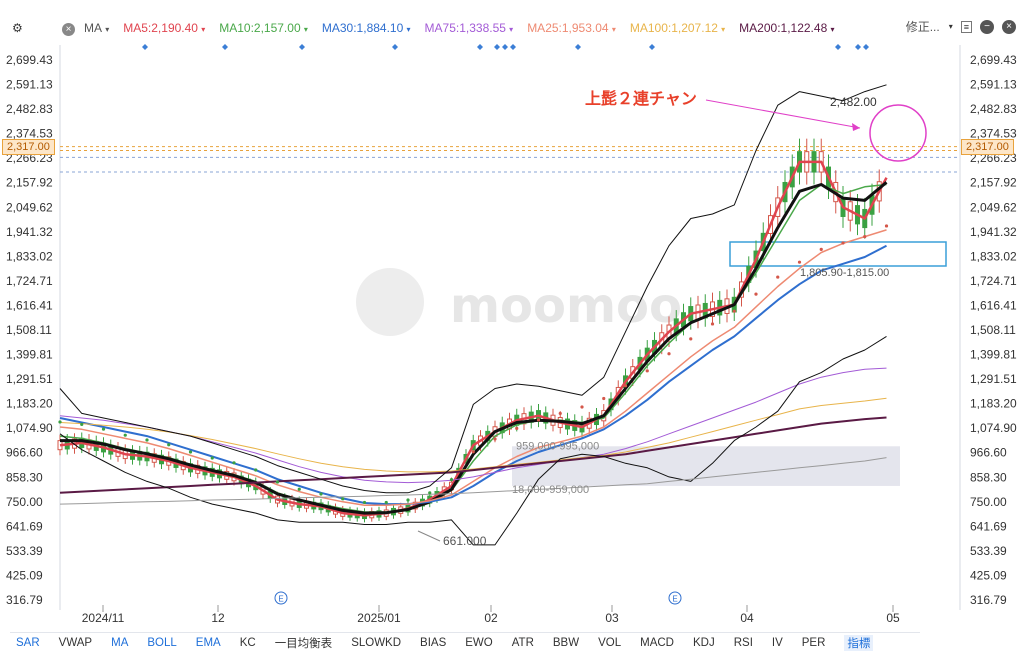 The height and width of the screenshot is (656, 1024). I want to click on tab-7: SLOWKD, so click(376, 643).